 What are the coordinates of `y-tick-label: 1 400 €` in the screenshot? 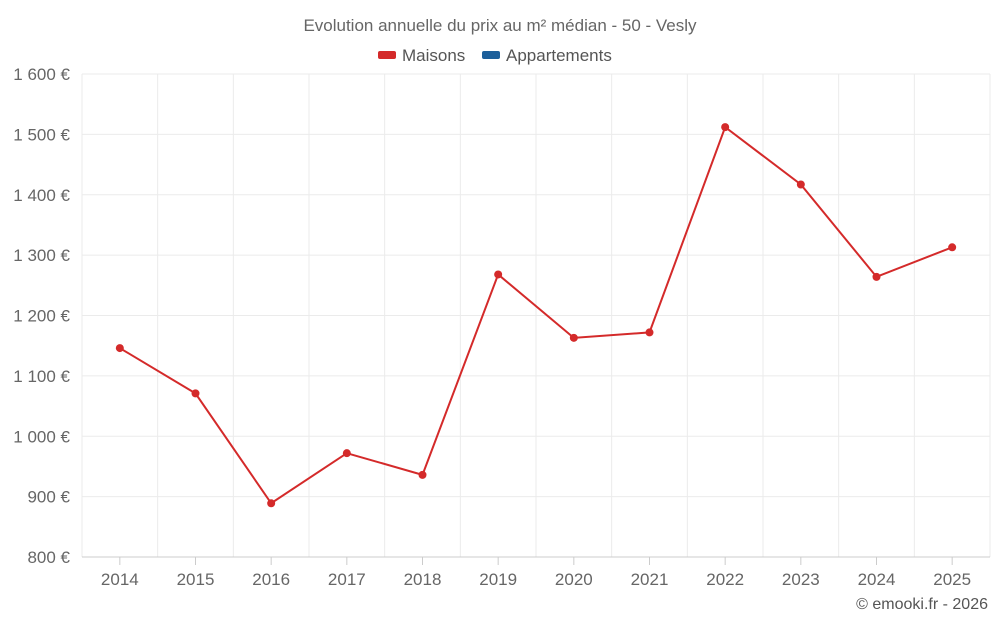 It's located at (41, 195).